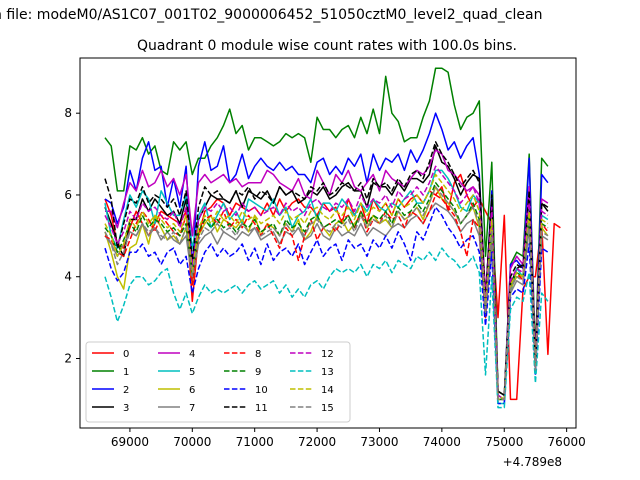 This screenshot has width=640, height=480. I want to click on x-tick-label: 74000, so click(442, 442).